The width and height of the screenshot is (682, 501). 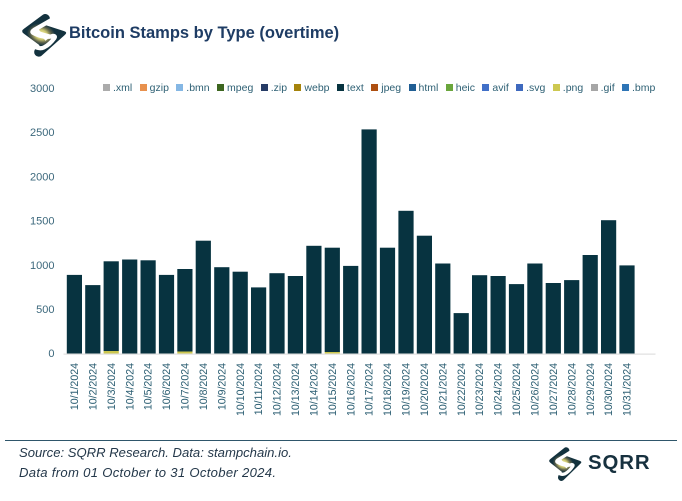 I want to click on svg-text: 10/21/2024, so click(x=443, y=389).